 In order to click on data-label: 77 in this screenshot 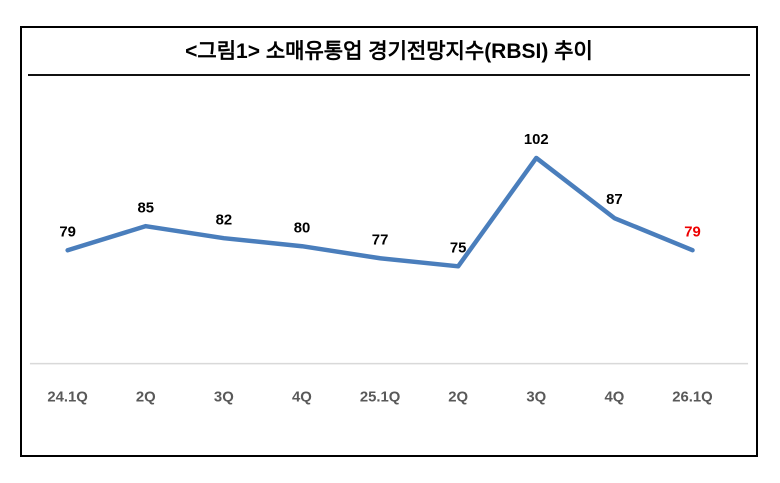, I will do `click(380, 240)`.